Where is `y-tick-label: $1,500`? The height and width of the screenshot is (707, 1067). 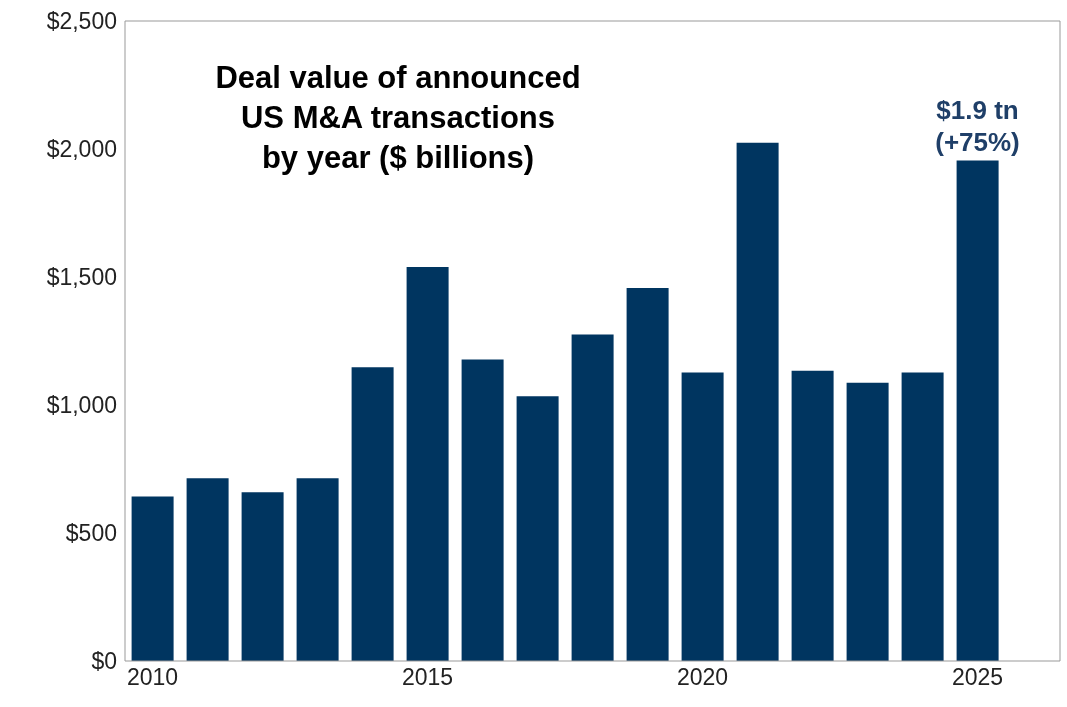
y-tick-label: $1,500 is located at coordinates (81, 277).